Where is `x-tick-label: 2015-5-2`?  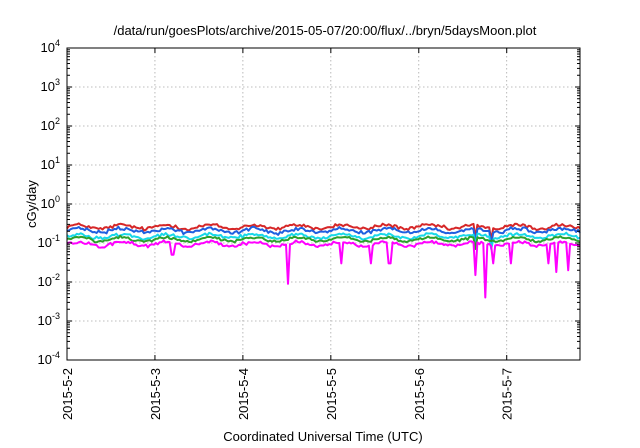 x-tick-label: 2015-5-2 is located at coordinates (67, 394).